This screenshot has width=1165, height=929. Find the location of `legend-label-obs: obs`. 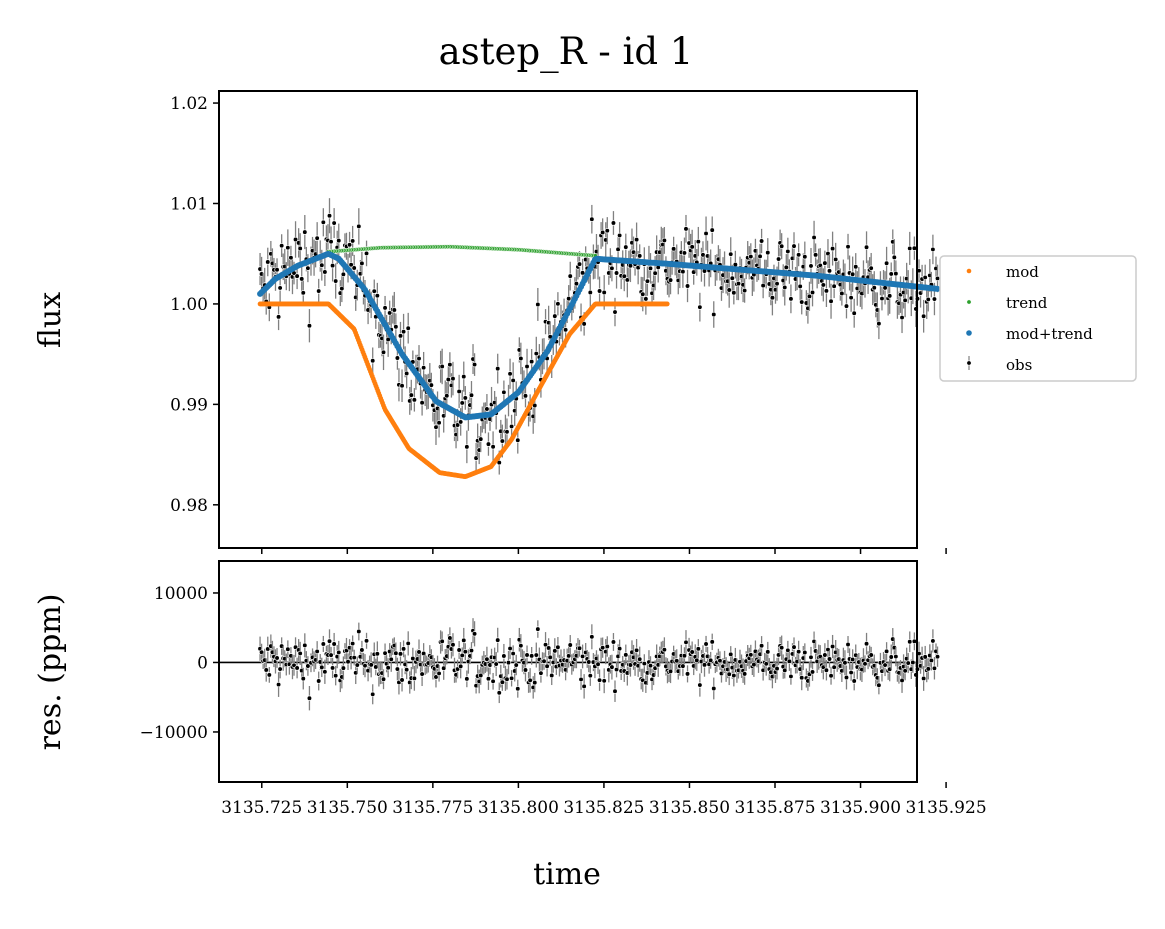

legend-label-obs: obs is located at coordinates (1019, 365).